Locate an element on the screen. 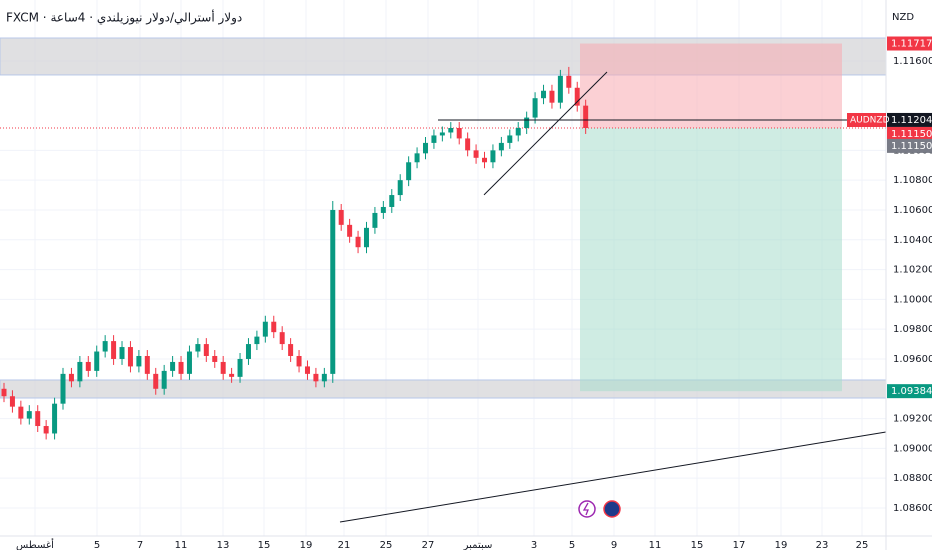  entry-label-bg is located at coordinates (909, 145).